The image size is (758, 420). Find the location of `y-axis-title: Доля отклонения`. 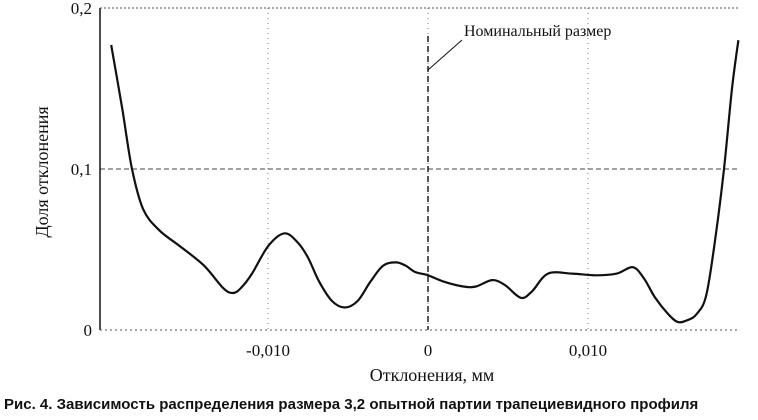

y-axis-title: Доля отклонения is located at coordinates (42, 171).